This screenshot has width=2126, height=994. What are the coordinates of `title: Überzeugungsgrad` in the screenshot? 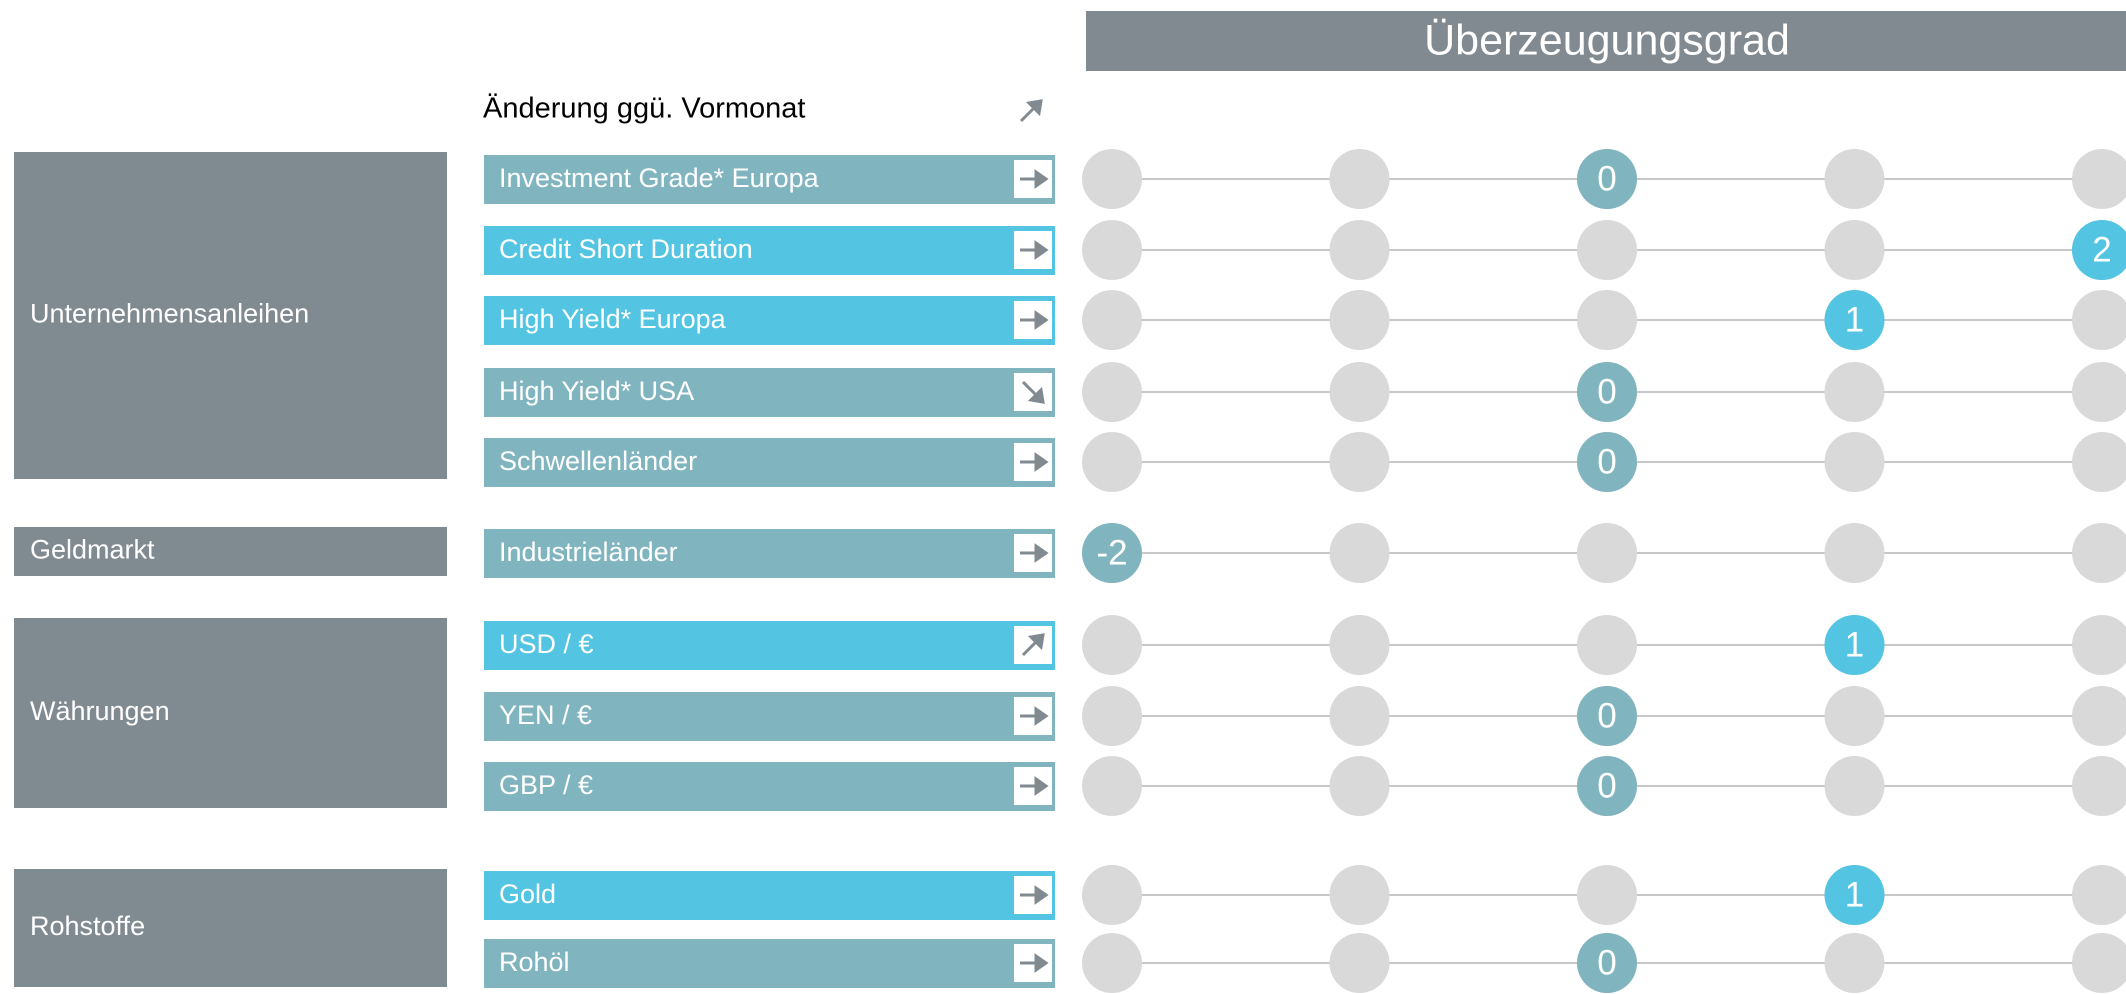 It's located at (1607, 40).